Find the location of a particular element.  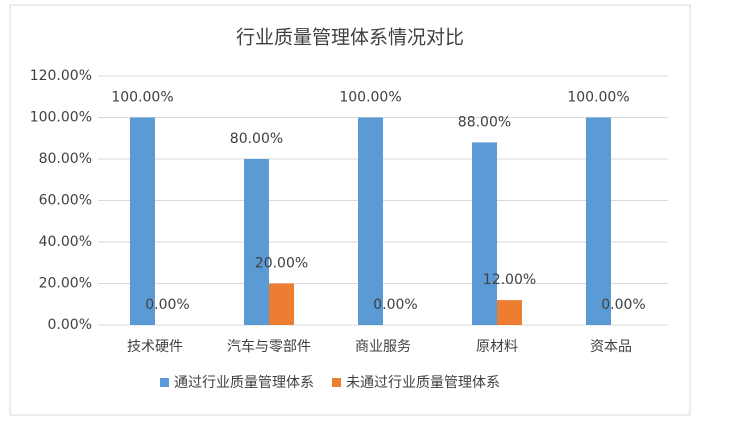

value-label: 20.00% is located at coordinates (281, 264).